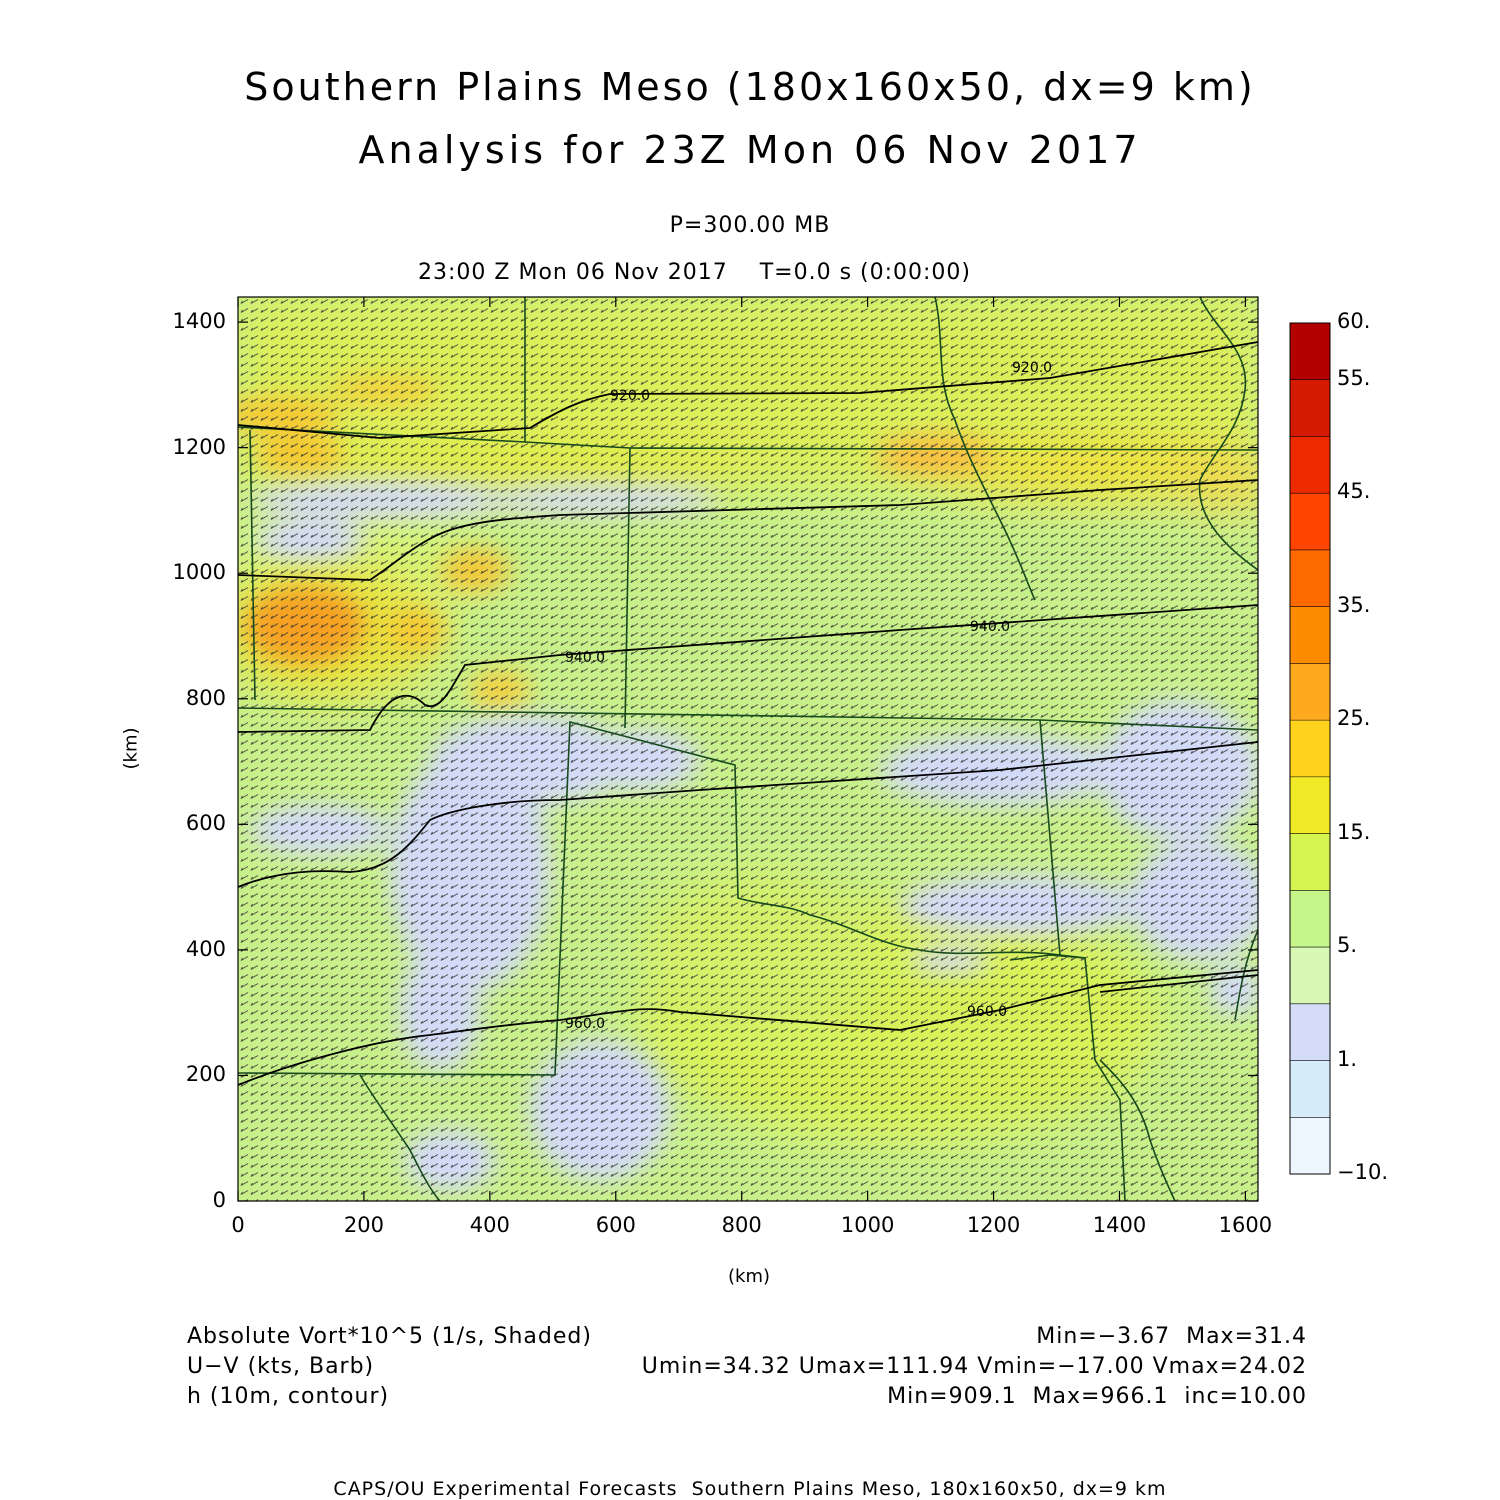 Image resolution: width=1500 pixels, height=1500 pixels. What do you see at coordinates (867, 1225) in the screenshot?
I see `x-tick-label: 1000` at bounding box center [867, 1225].